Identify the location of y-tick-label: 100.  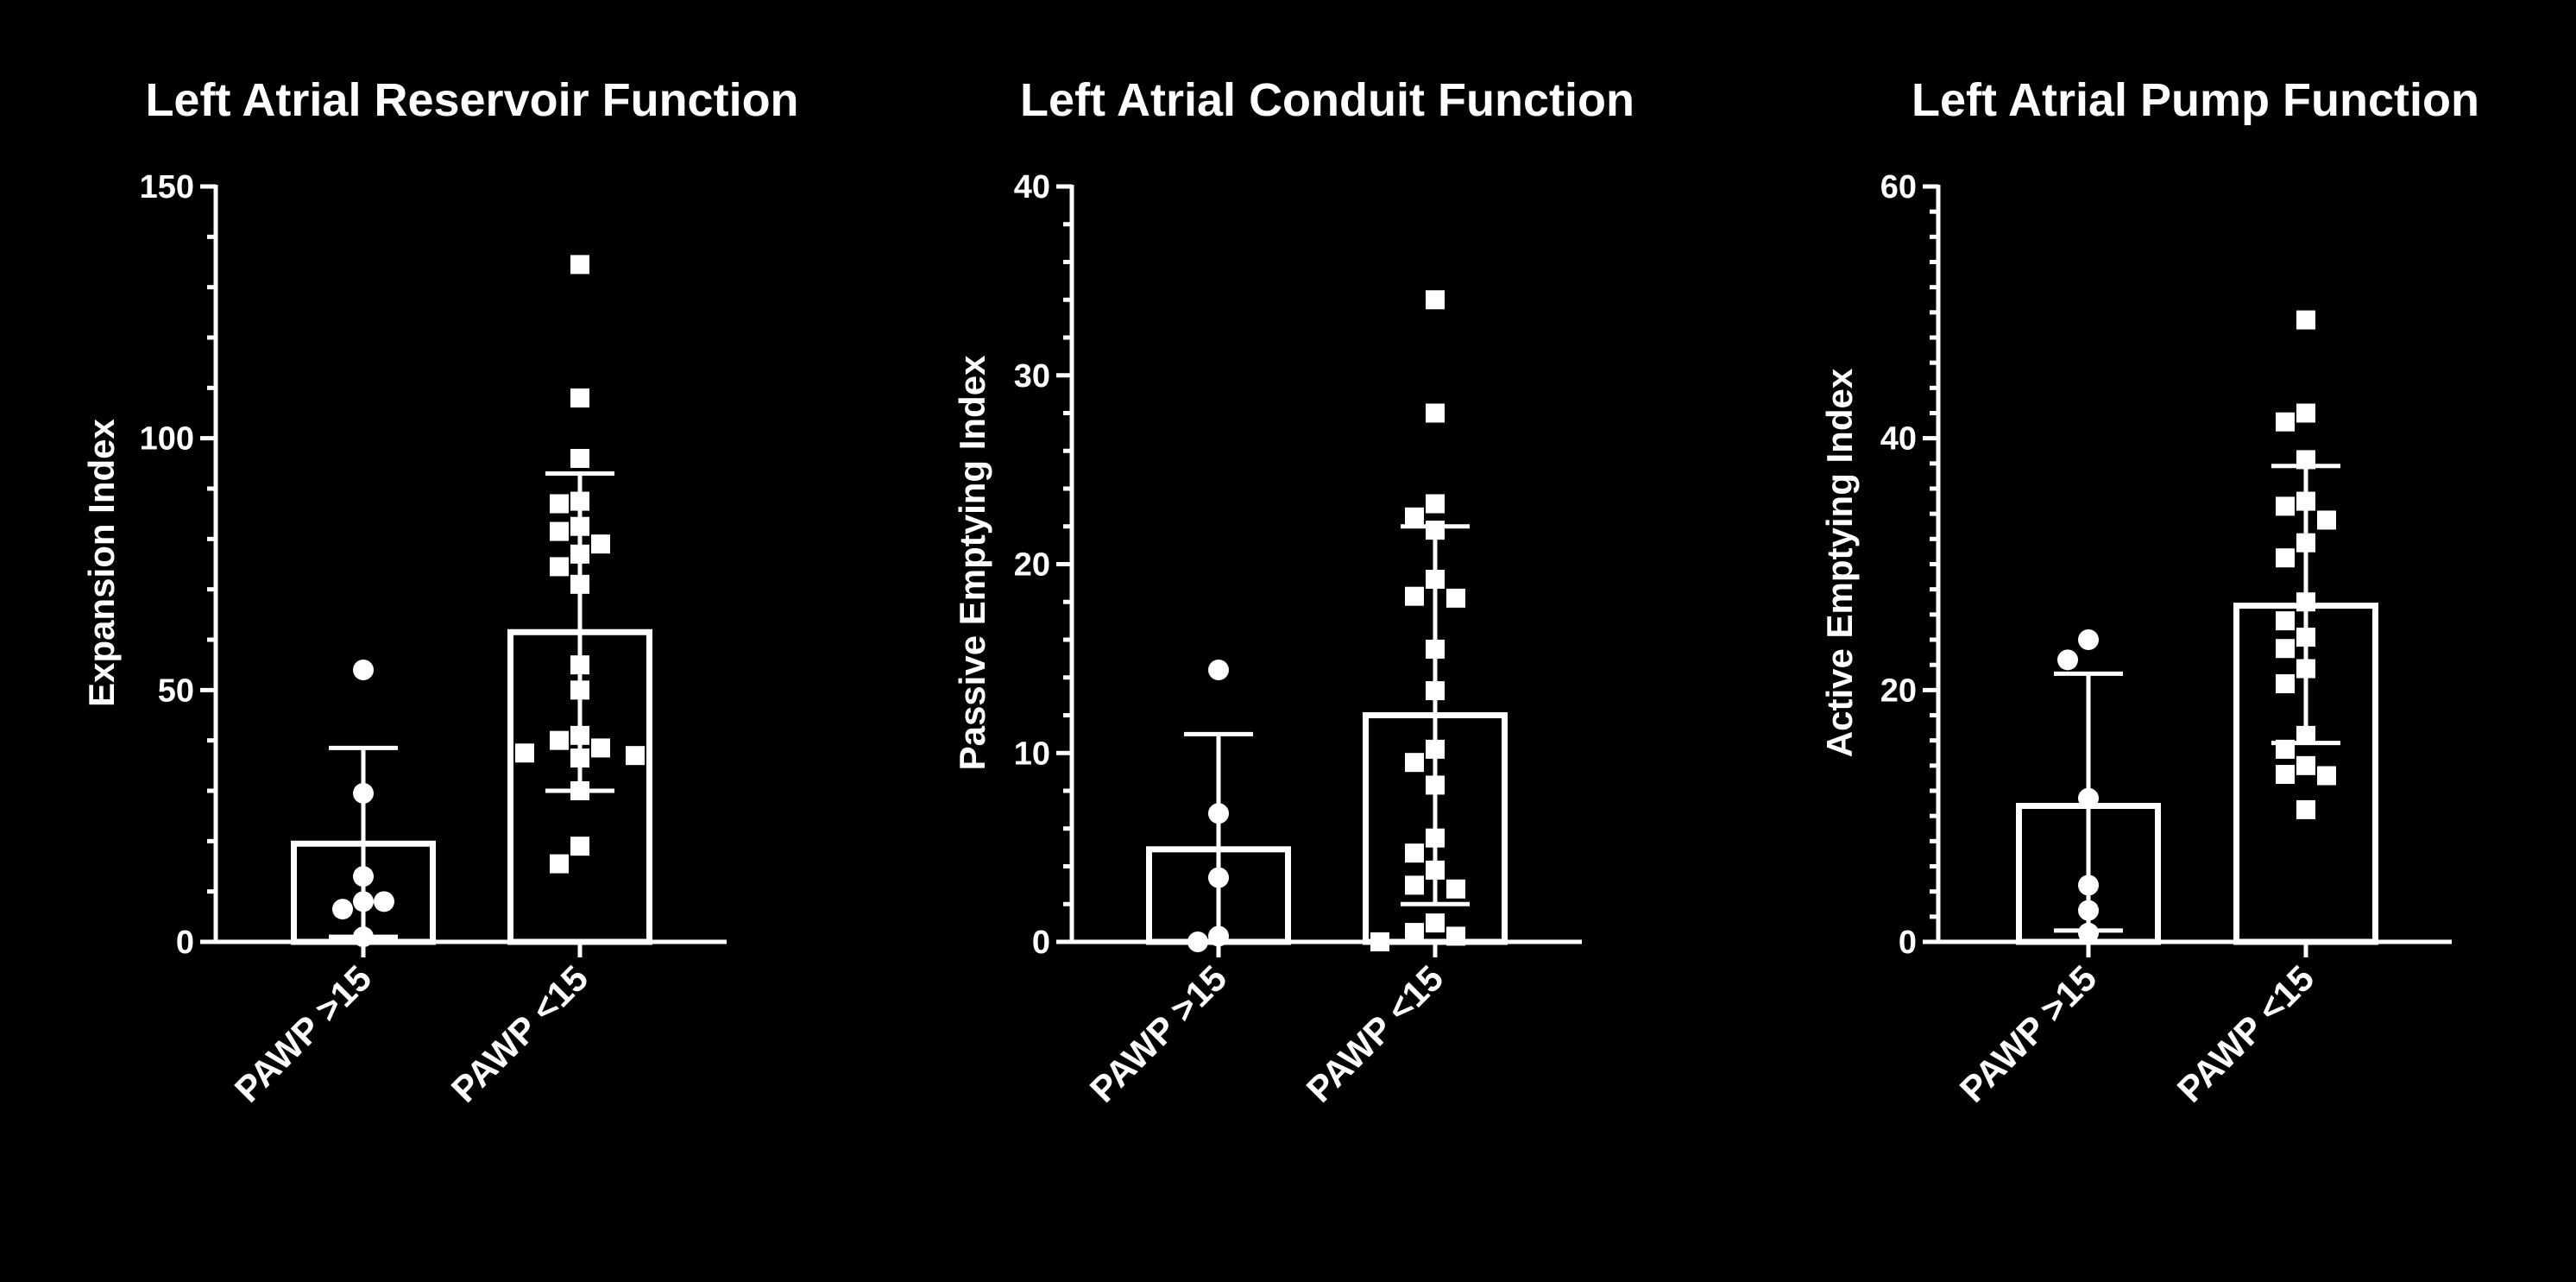
(167, 439).